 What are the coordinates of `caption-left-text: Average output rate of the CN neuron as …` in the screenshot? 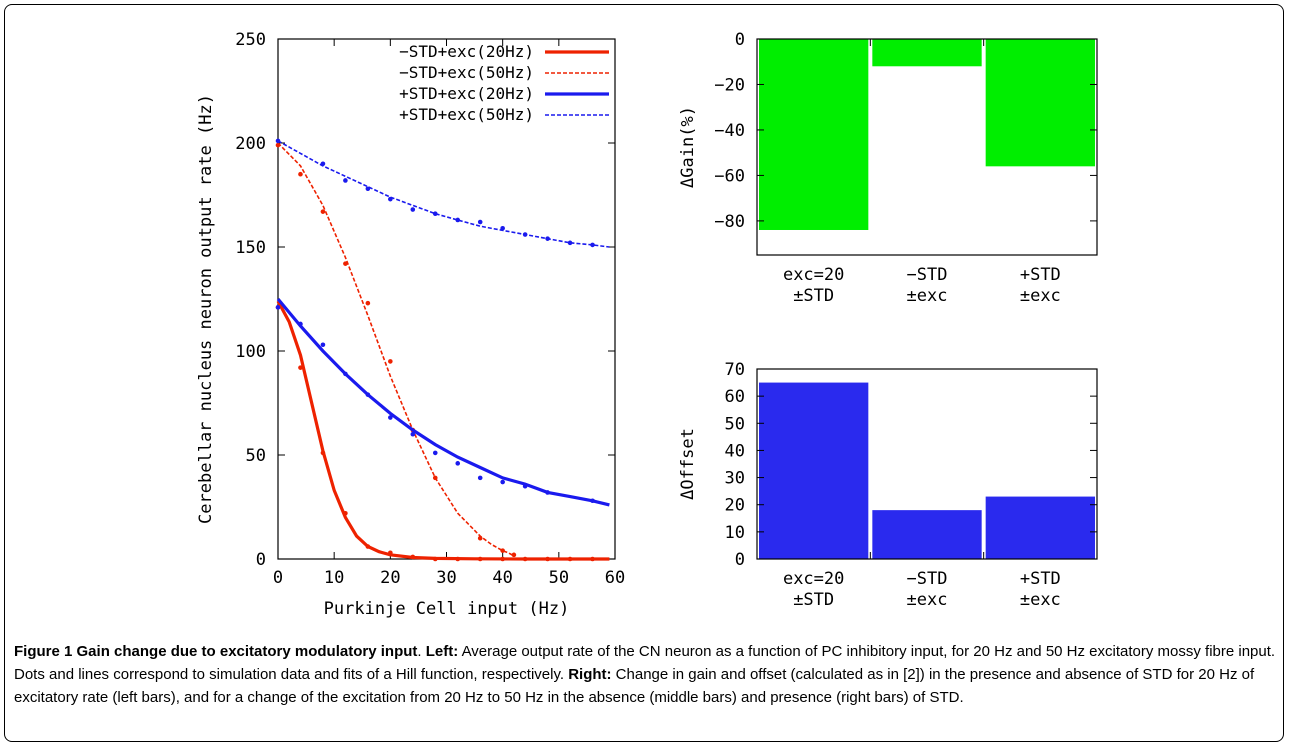 It's located at (645, 663).